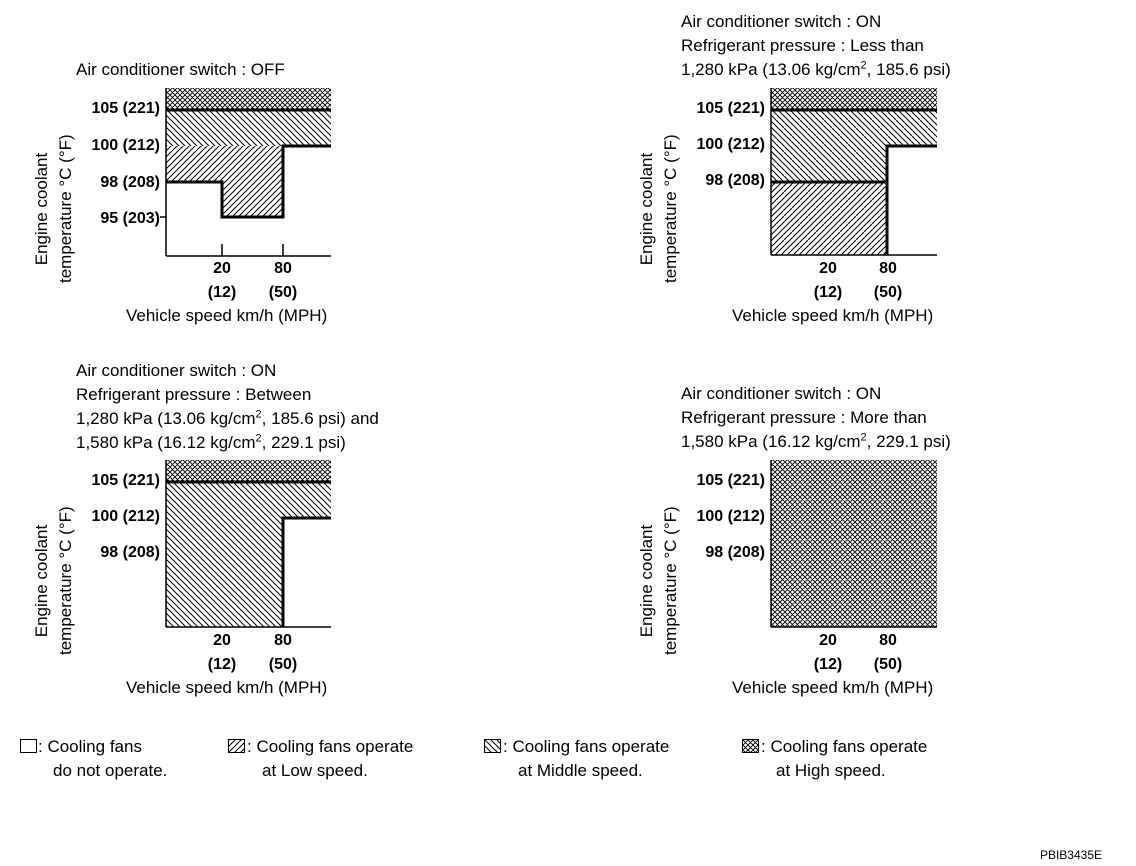 This screenshot has height=866, width=1136. What do you see at coordinates (831, 770) in the screenshot?
I see `legend-label: at High speed.` at bounding box center [831, 770].